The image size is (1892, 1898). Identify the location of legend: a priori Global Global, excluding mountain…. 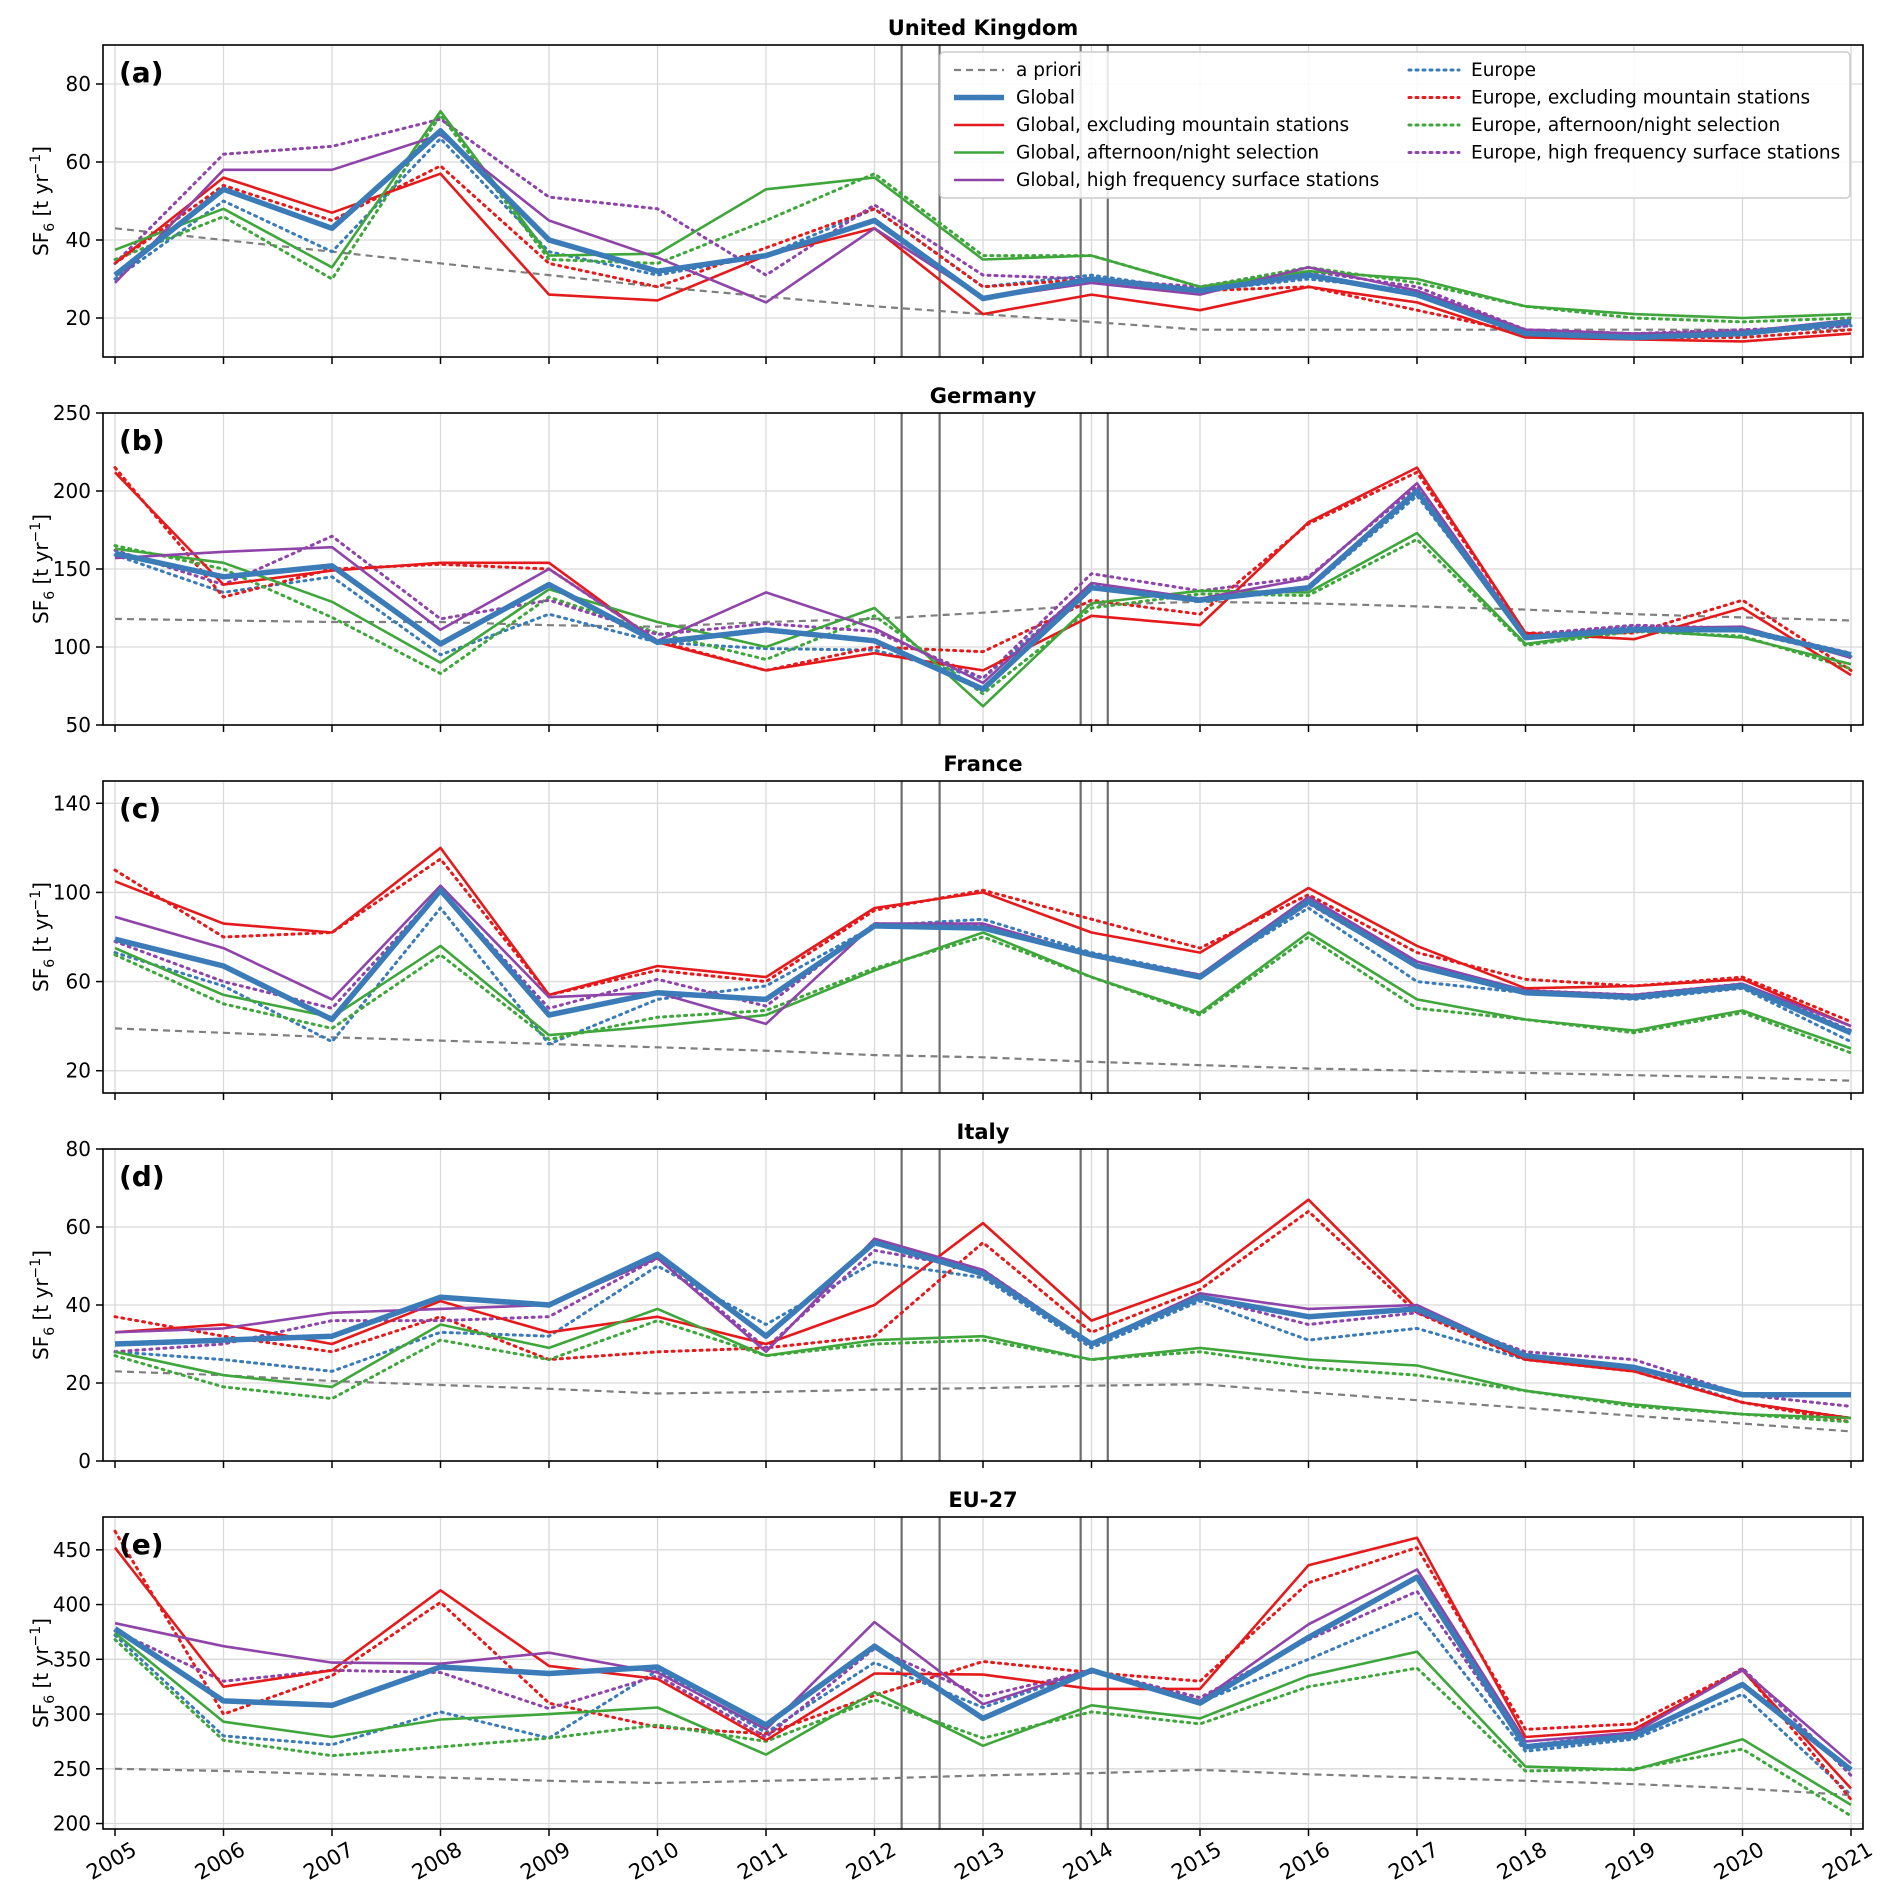
(1395, 125).